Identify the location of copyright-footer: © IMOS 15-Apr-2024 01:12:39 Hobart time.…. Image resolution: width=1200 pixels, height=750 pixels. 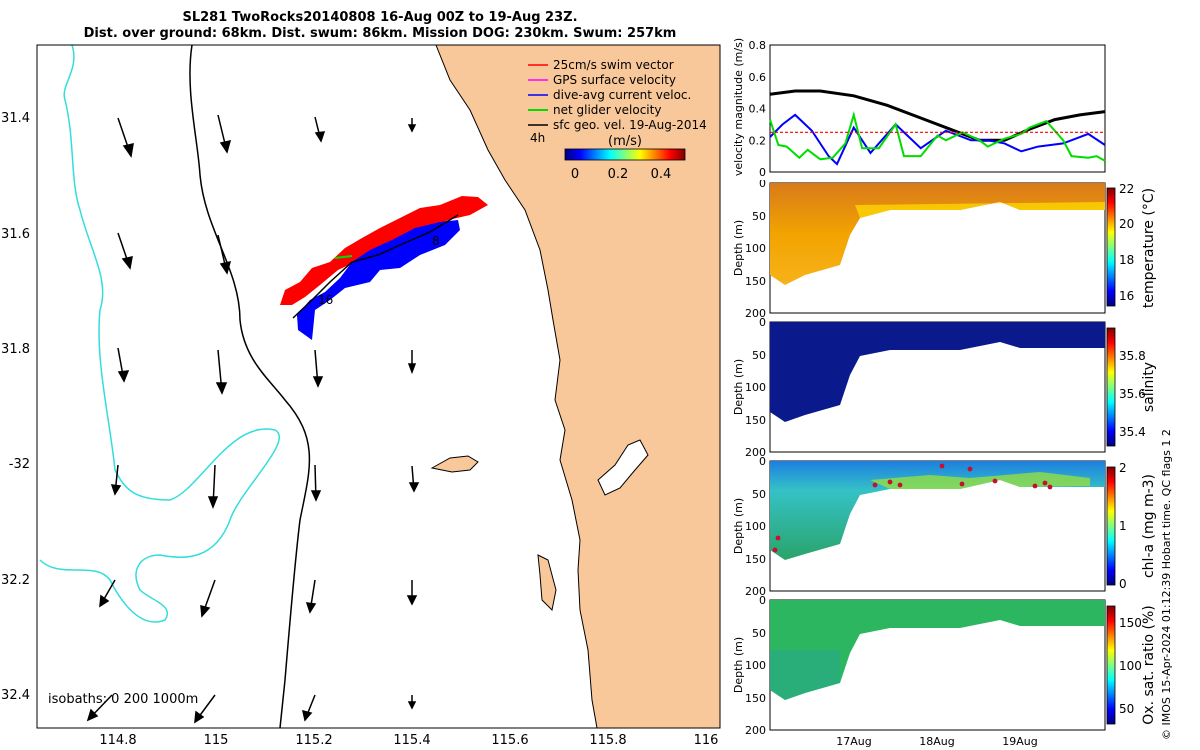
(1166, 584).